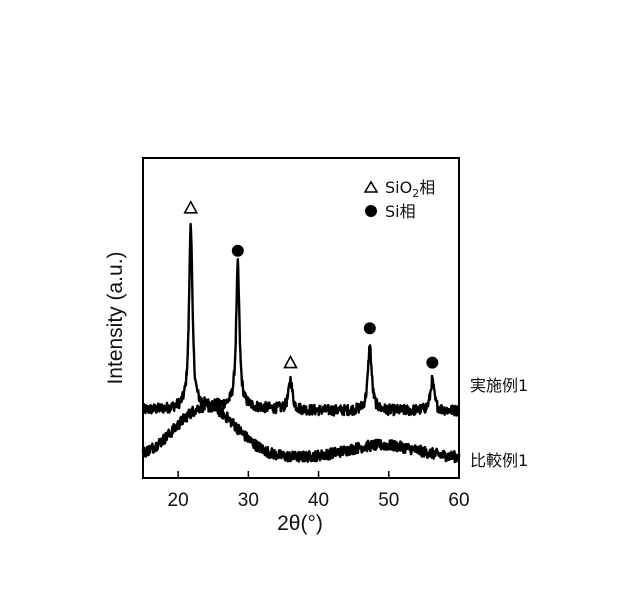 The height and width of the screenshot is (592, 640). I want to click on x-tick-label: 50, so click(388, 500).